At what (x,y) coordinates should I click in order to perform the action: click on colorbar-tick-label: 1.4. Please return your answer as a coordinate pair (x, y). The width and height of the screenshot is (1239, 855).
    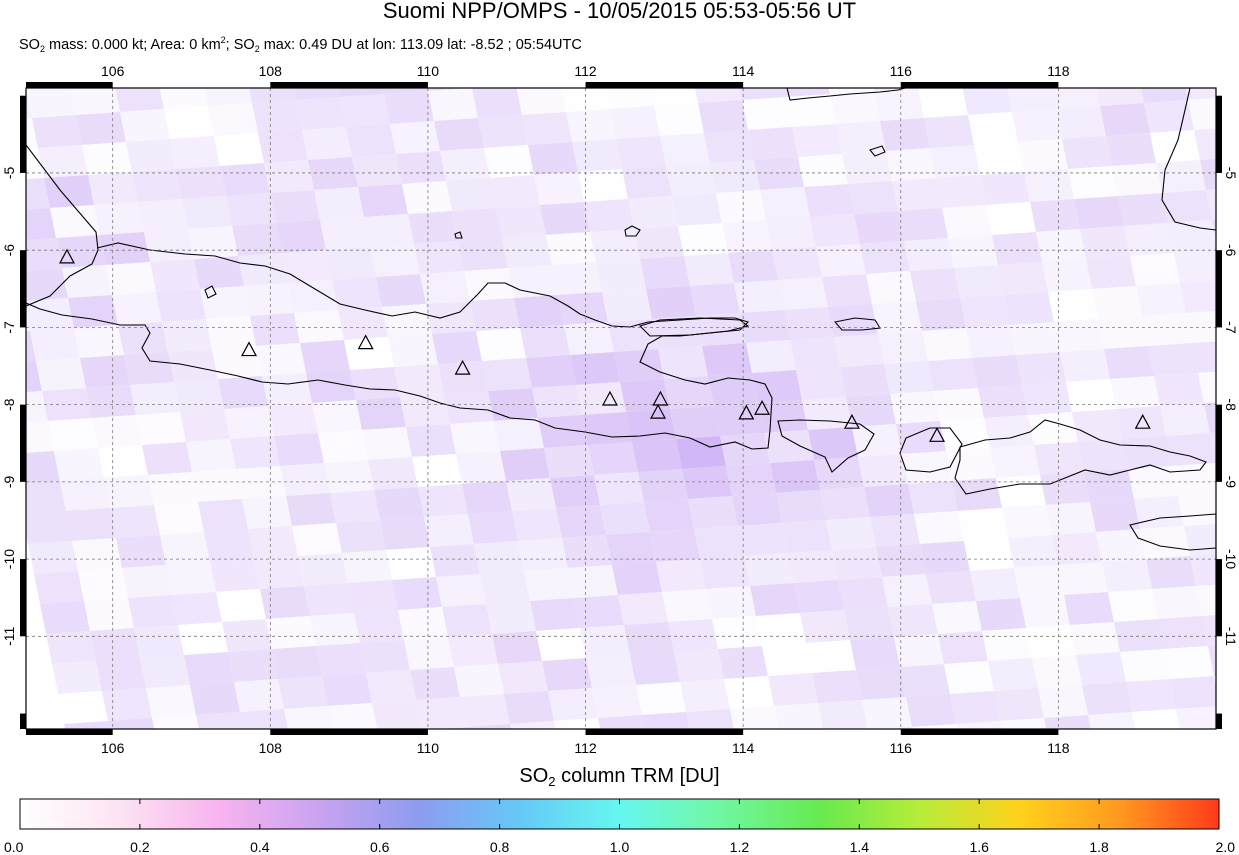
    Looking at the image, I should click on (860, 847).